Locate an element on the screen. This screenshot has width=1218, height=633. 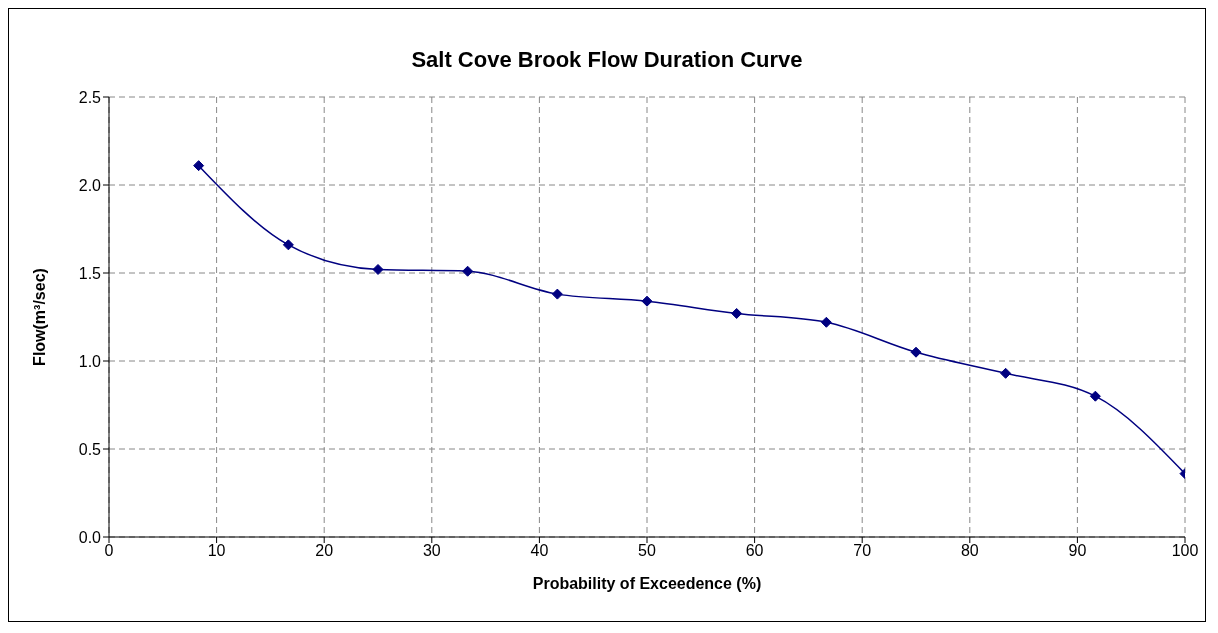
x-tick-label: 30 is located at coordinates (431, 551).